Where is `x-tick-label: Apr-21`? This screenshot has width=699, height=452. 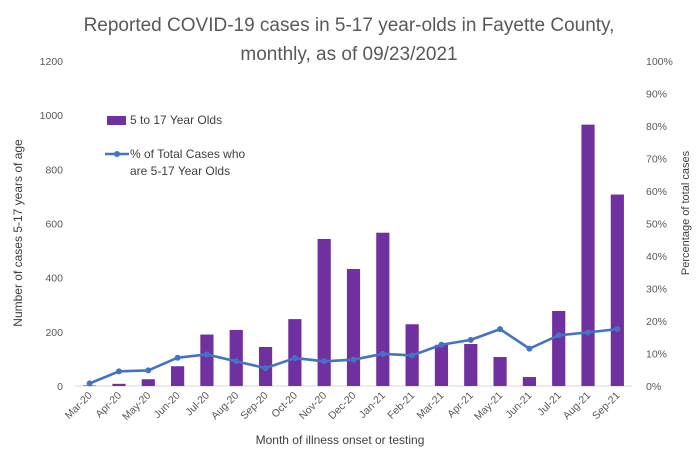
x-tick-label: Apr-21 is located at coordinates (460, 405).